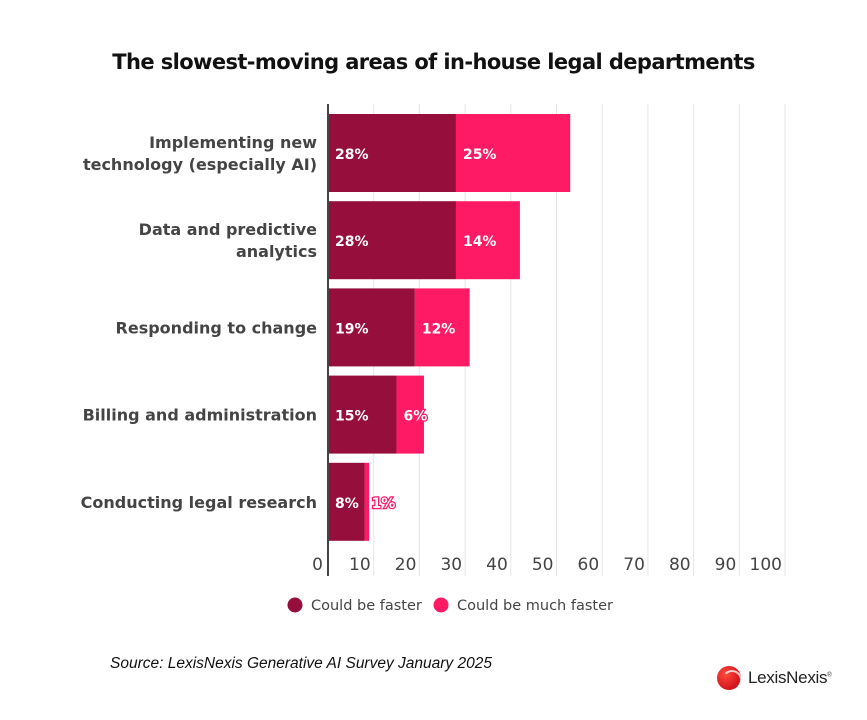 The height and width of the screenshot is (720, 867). Describe the element at coordinates (439, 329) in the screenshot. I see `data-label: 12%` at that location.